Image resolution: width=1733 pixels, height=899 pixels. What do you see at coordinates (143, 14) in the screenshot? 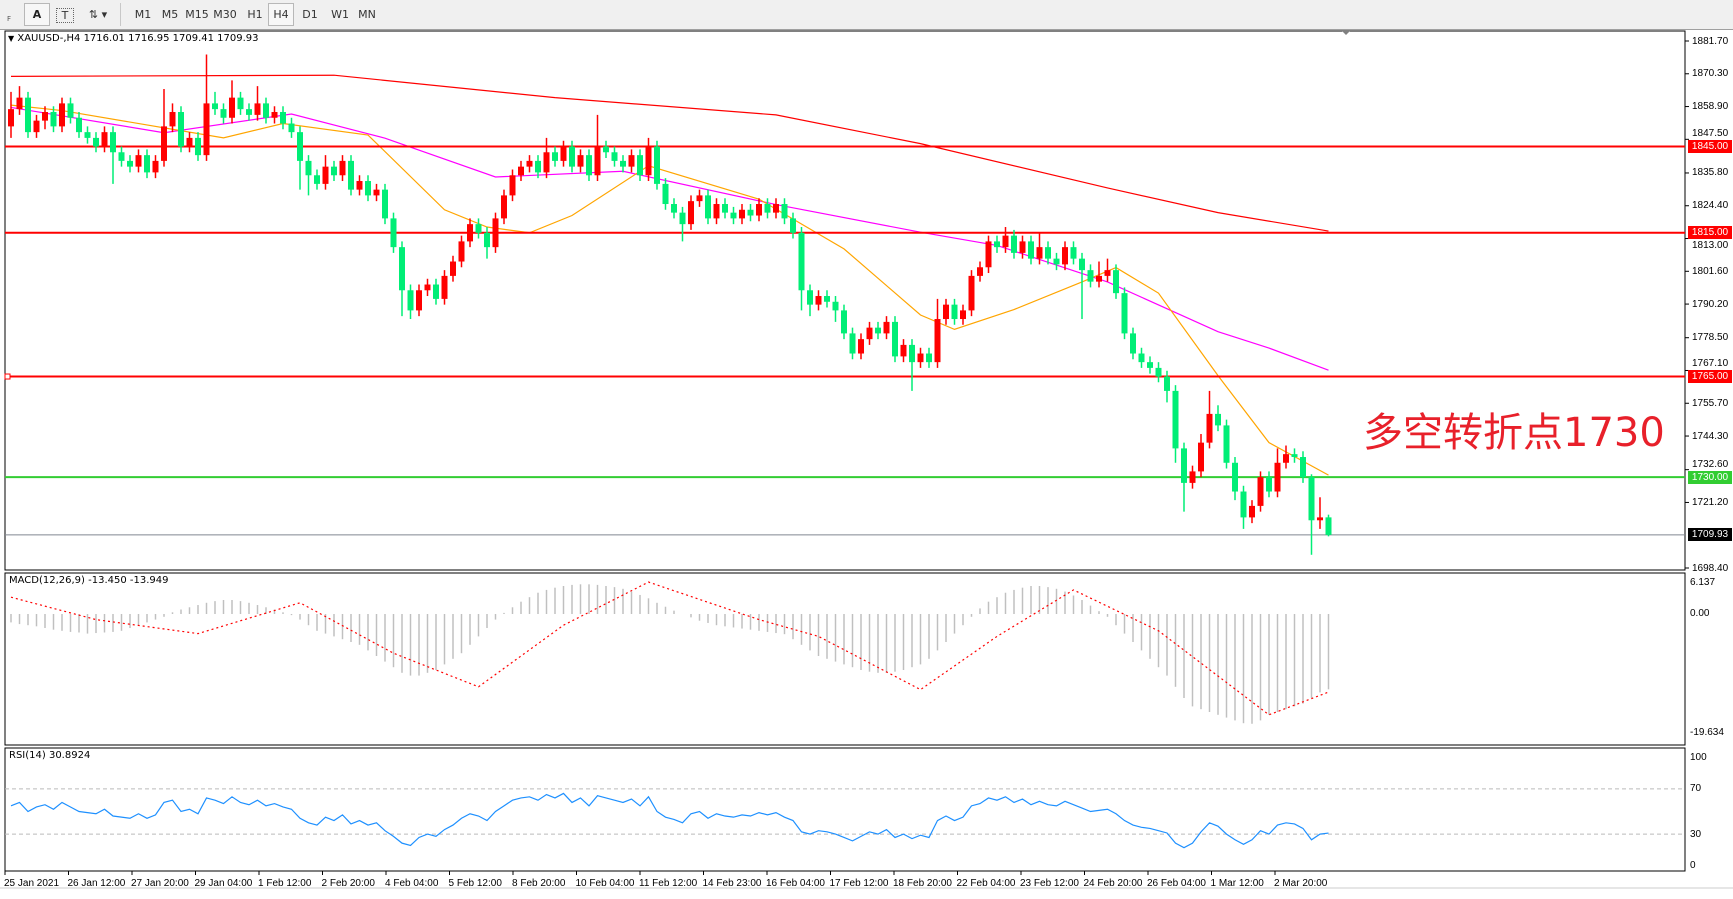
I see `timeframe-m1-button: M1` at bounding box center [143, 14].